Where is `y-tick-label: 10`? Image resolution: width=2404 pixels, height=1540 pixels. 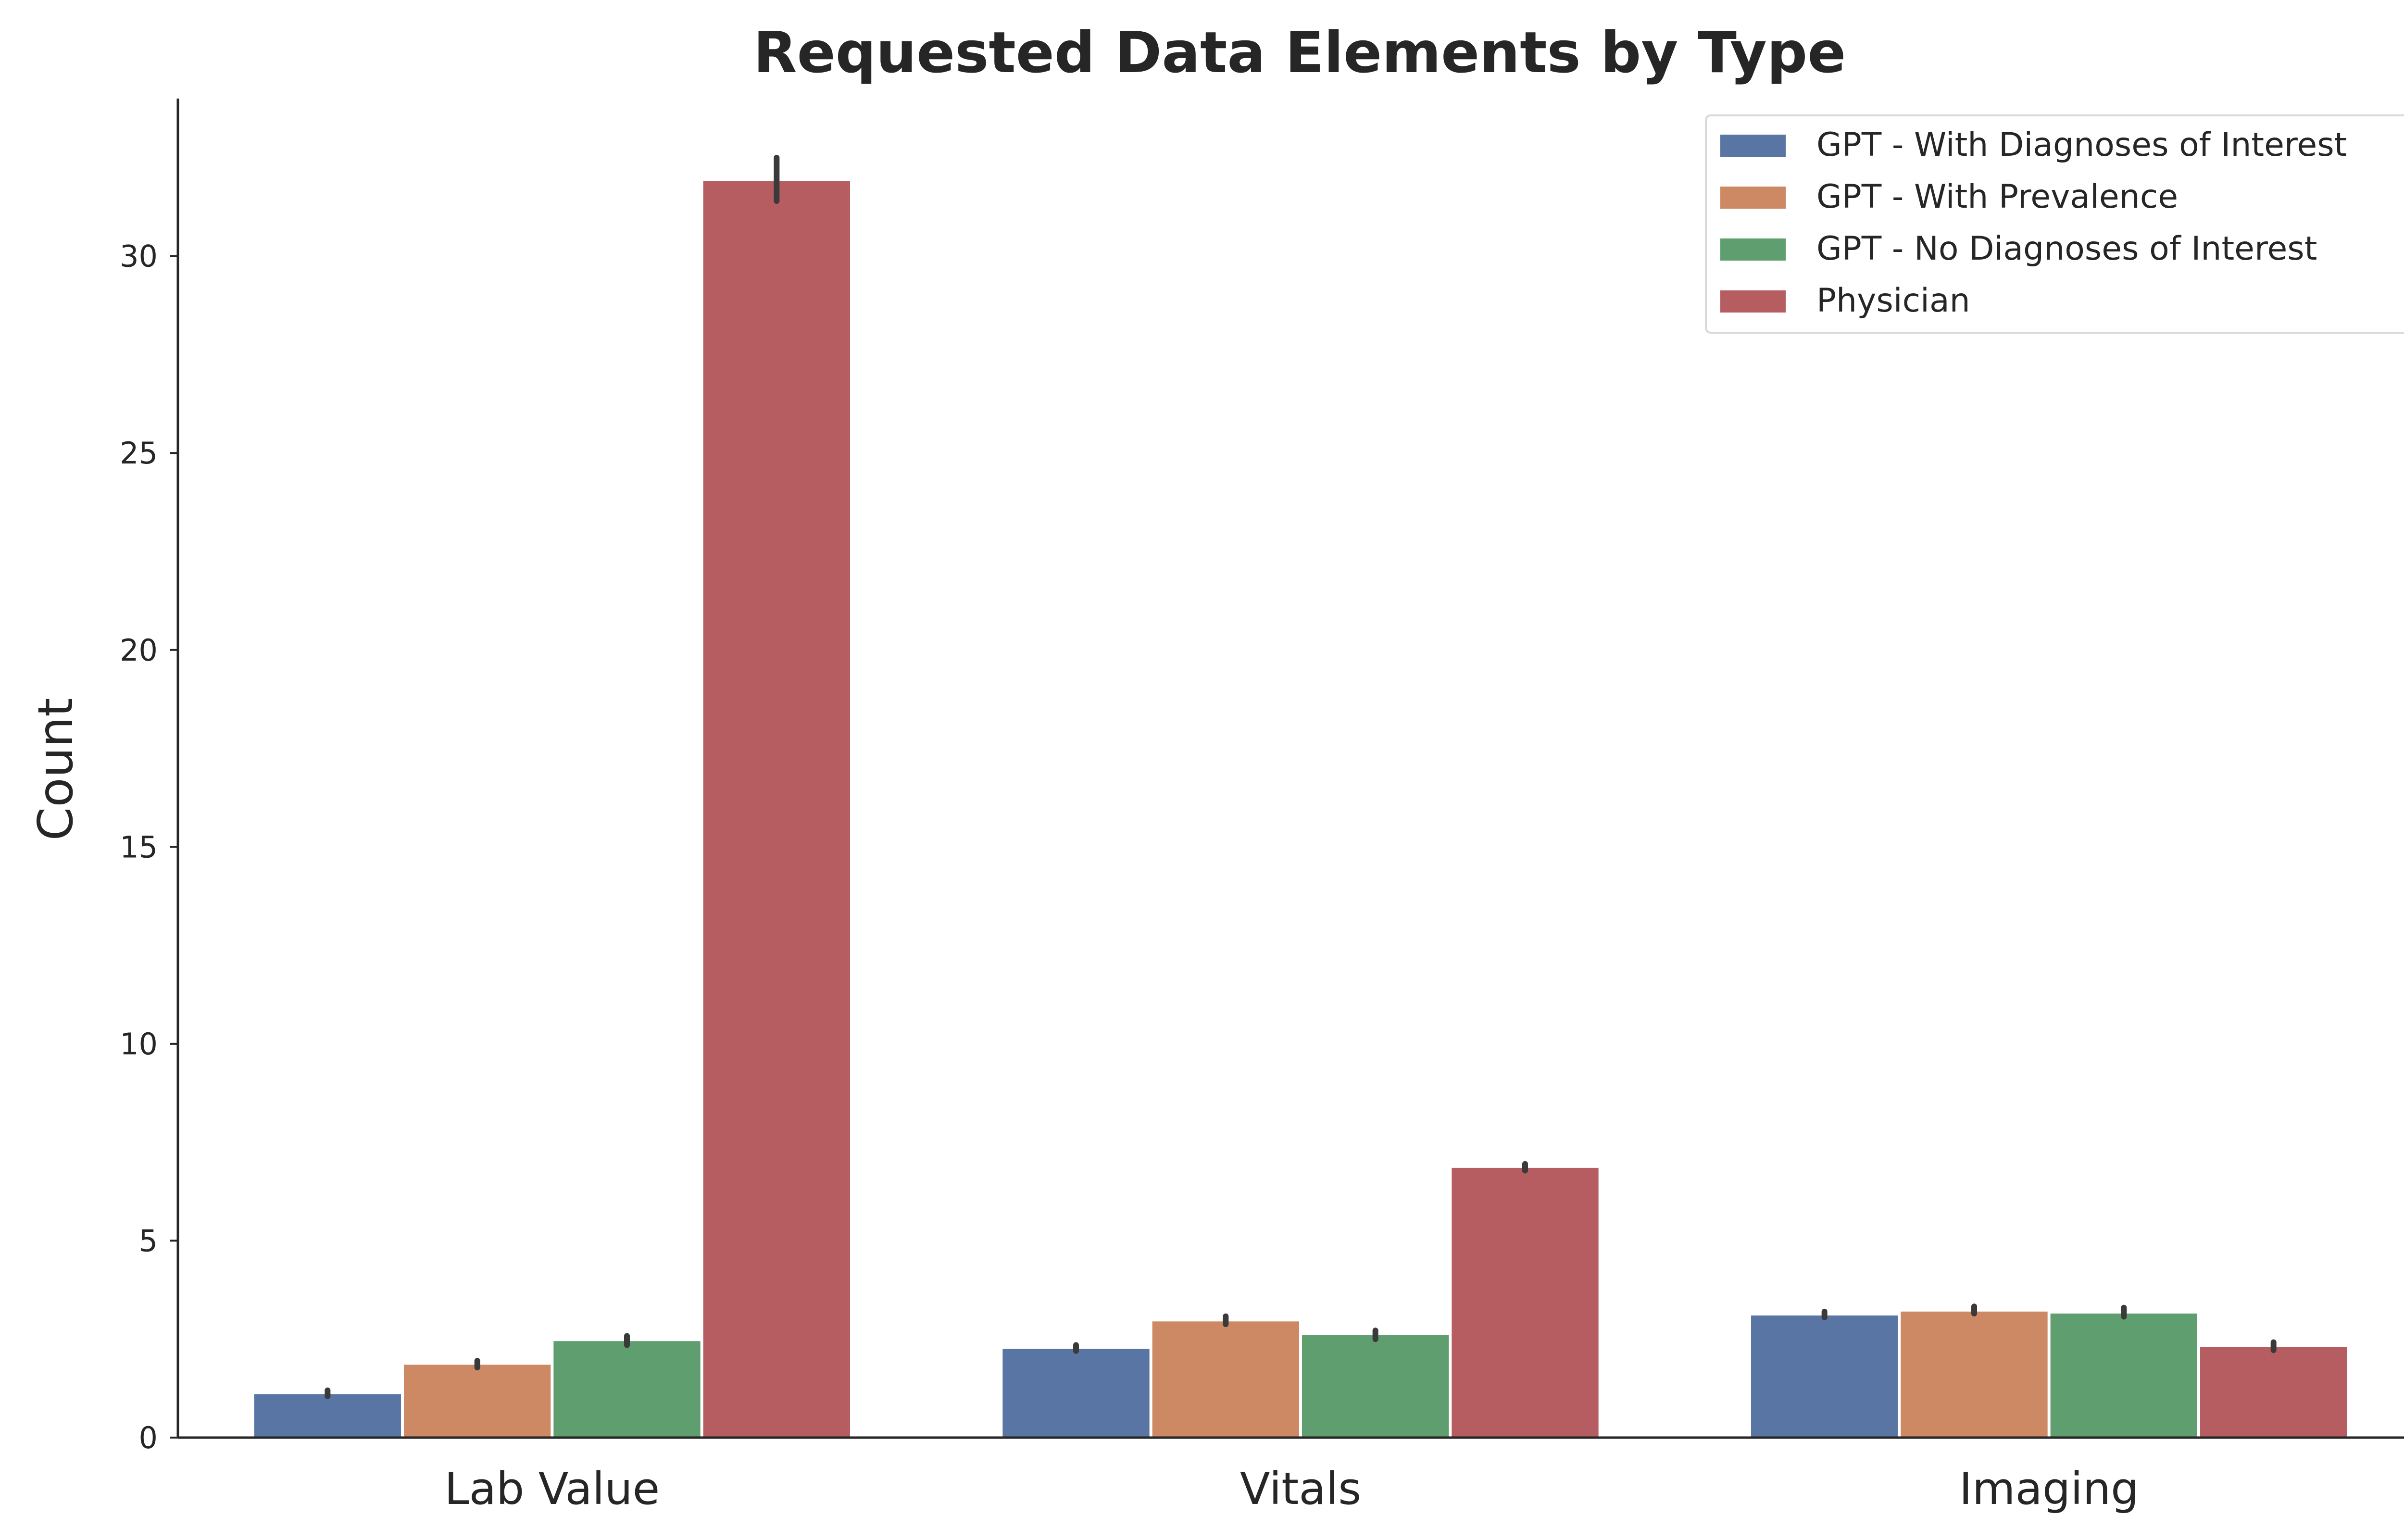 y-tick-label: 10 is located at coordinates (139, 1044).